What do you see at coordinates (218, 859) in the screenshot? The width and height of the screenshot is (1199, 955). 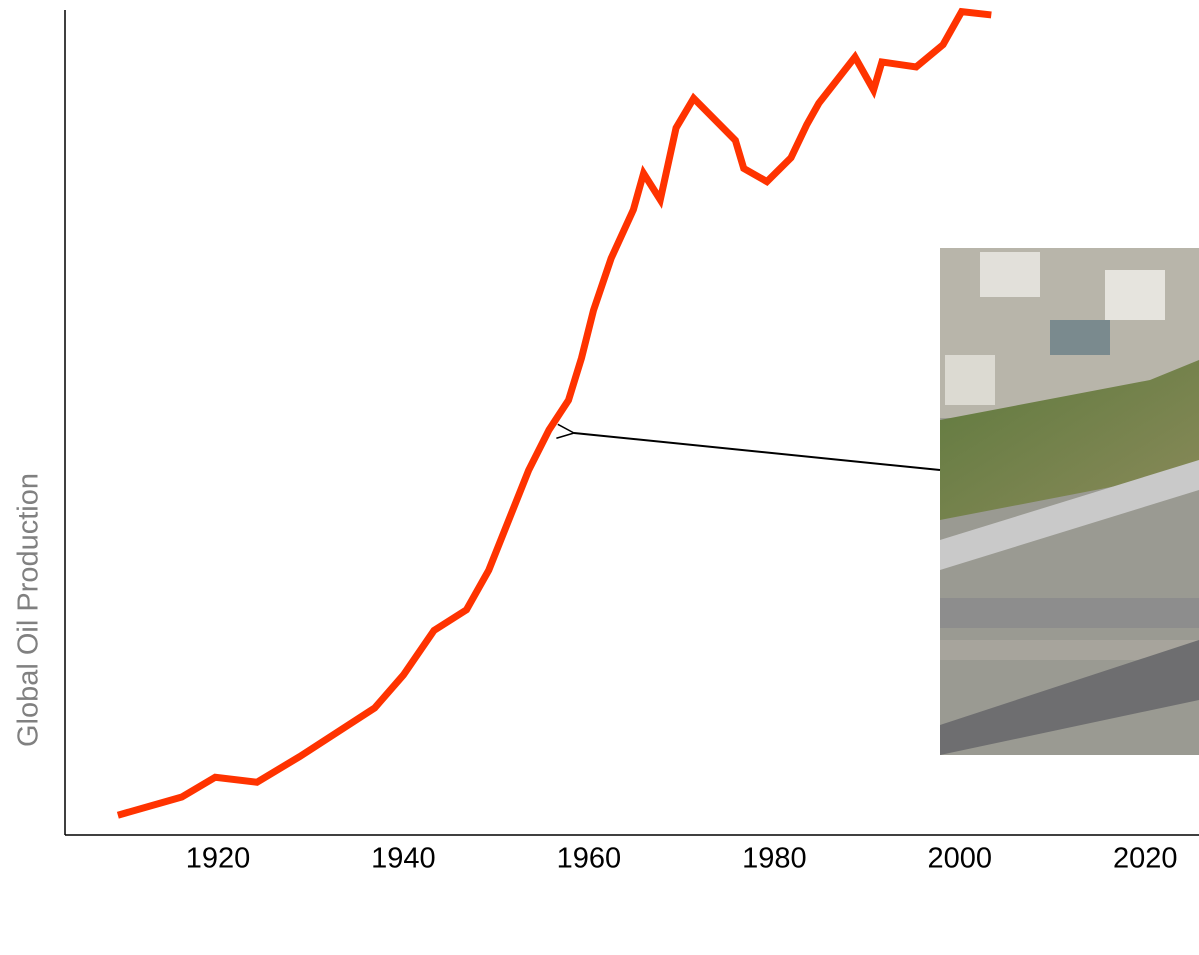 I see `x-tick-label: 1920` at bounding box center [218, 859].